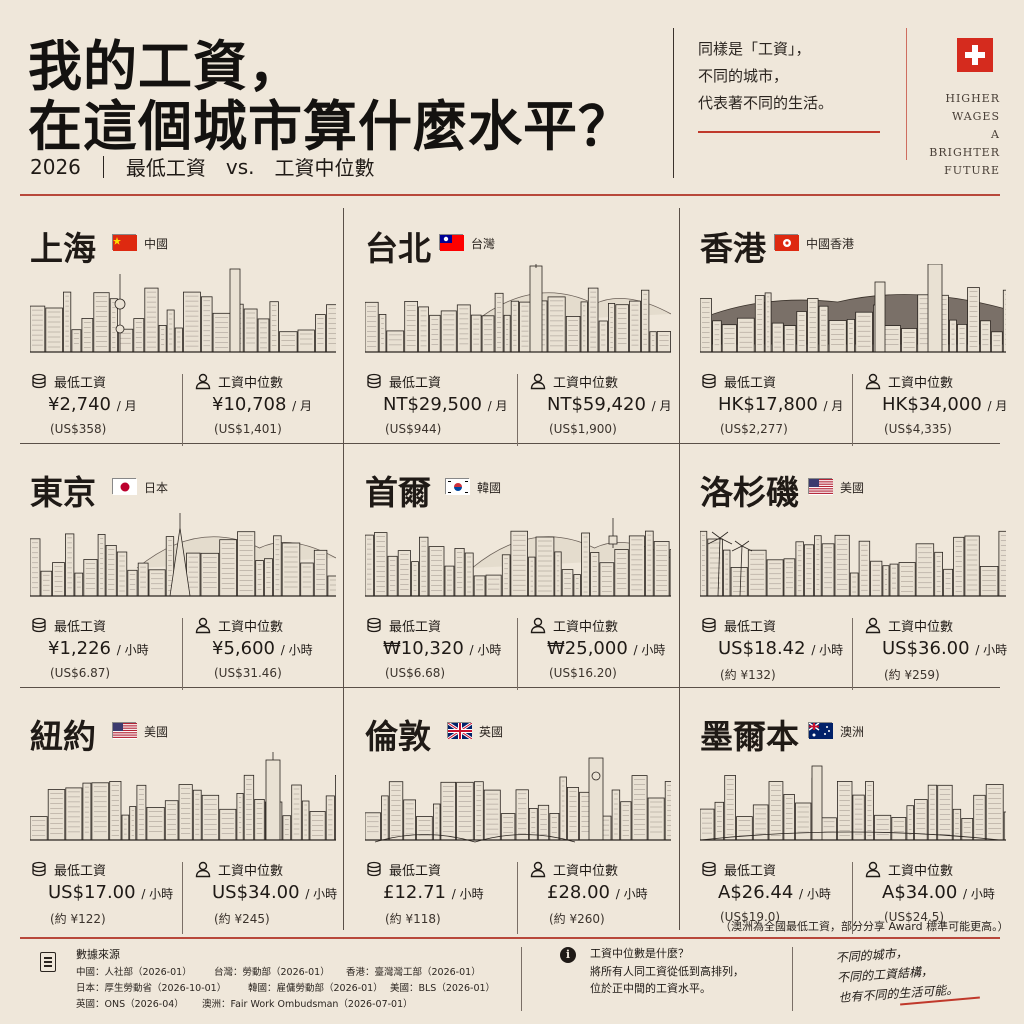 This screenshot has width=1024, height=1024. Describe the element at coordinates (307, 1004) in the screenshot. I see `source-item: 澳洲：Fair Work Ombudsman（2026-07-01）` at that location.